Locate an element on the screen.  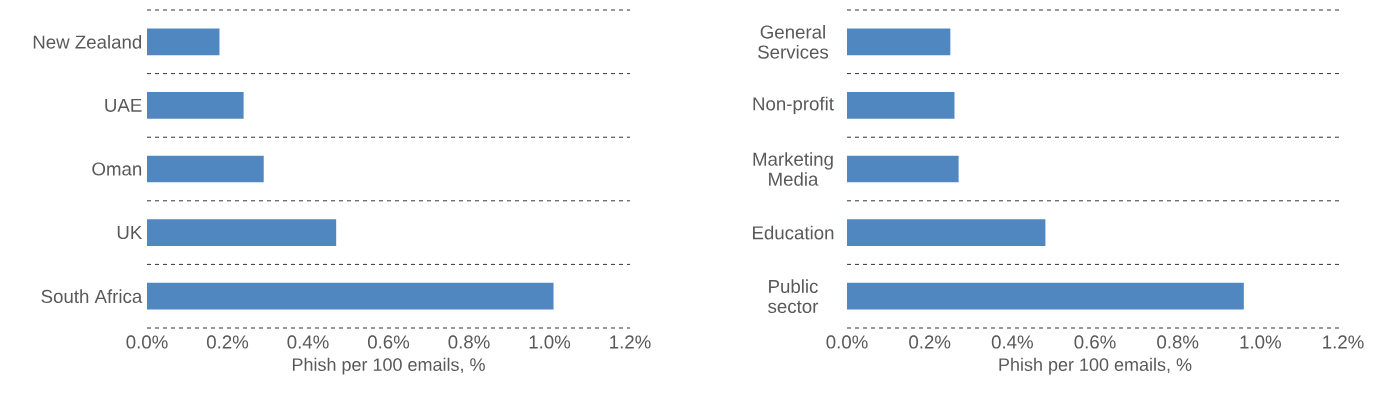
y-tick-label: General Services is located at coordinates (793, 41).